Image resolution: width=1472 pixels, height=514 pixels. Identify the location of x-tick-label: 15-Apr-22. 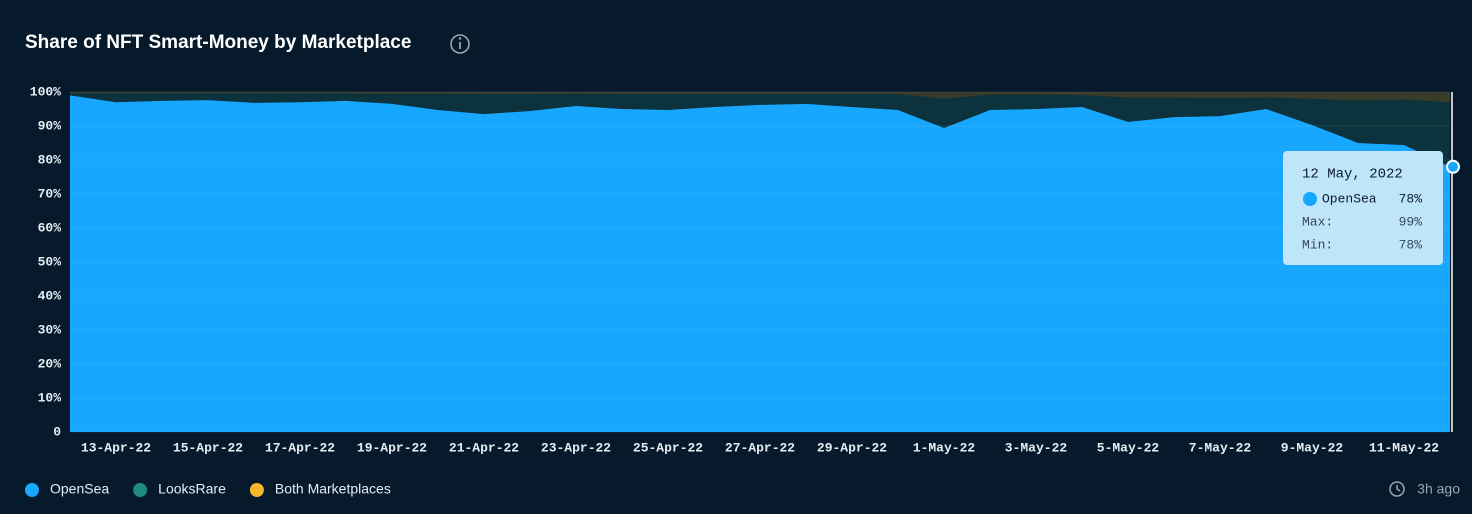
(208, 447).